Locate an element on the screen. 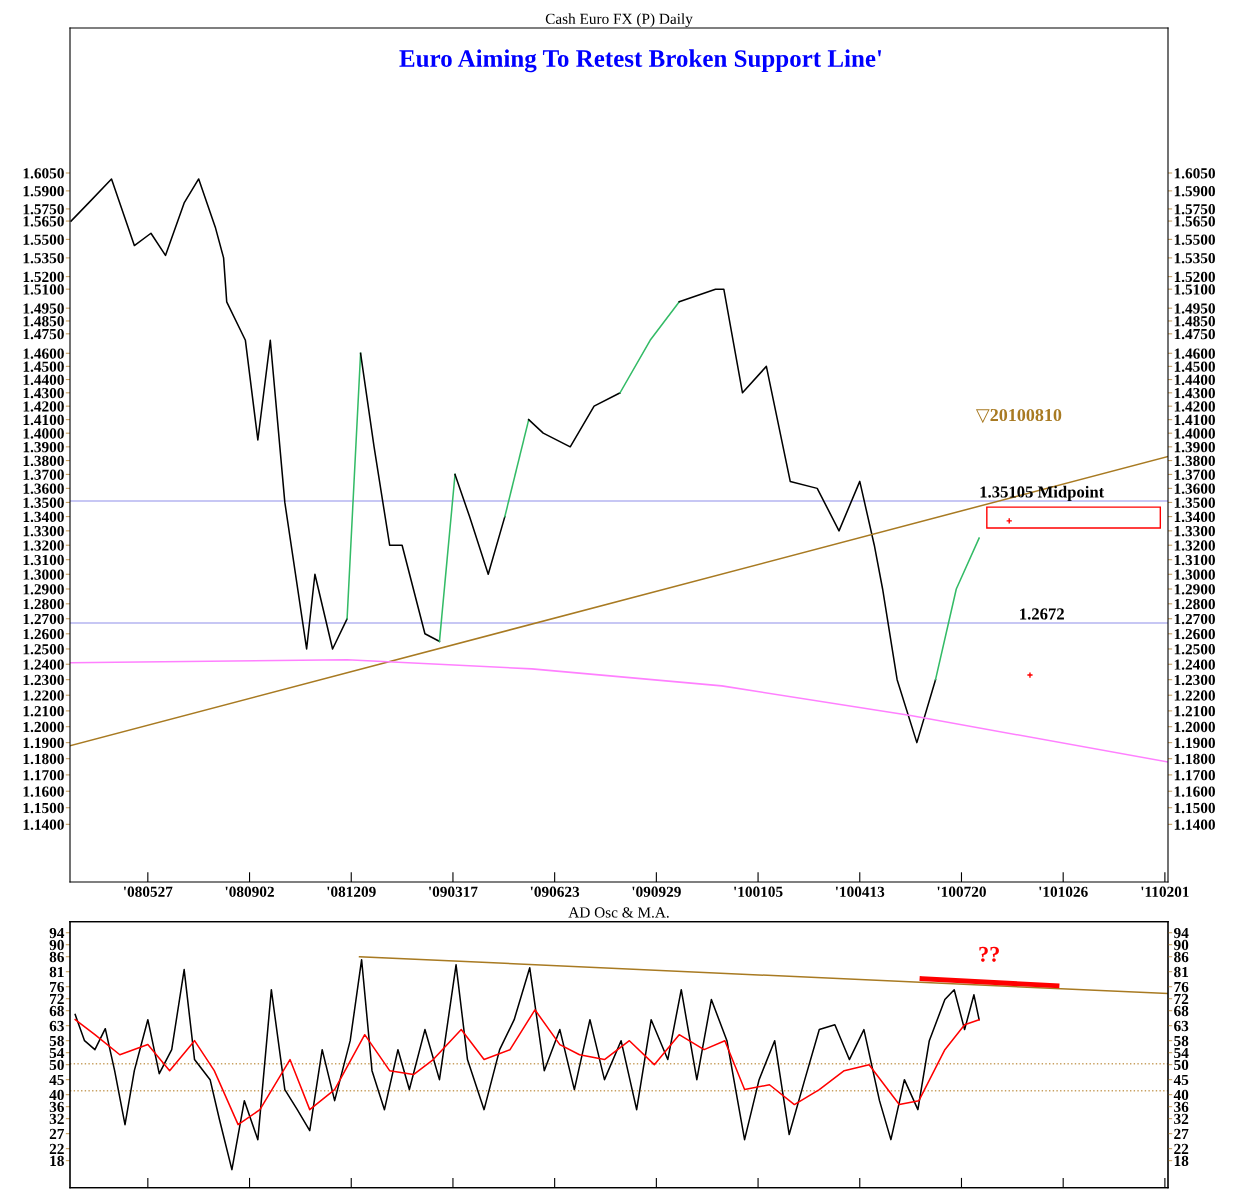 The width and height of the screenshot is (1239, 1190). text: 1.1600 is located at coordinates (1194, 791).